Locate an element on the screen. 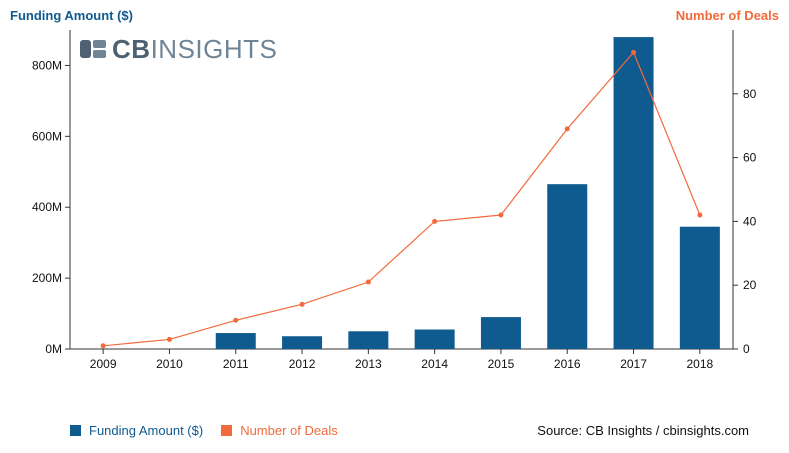 This screenshot has width=789, height=453. left-axis-tick-label: 200M is located at coordinates (47, 278).